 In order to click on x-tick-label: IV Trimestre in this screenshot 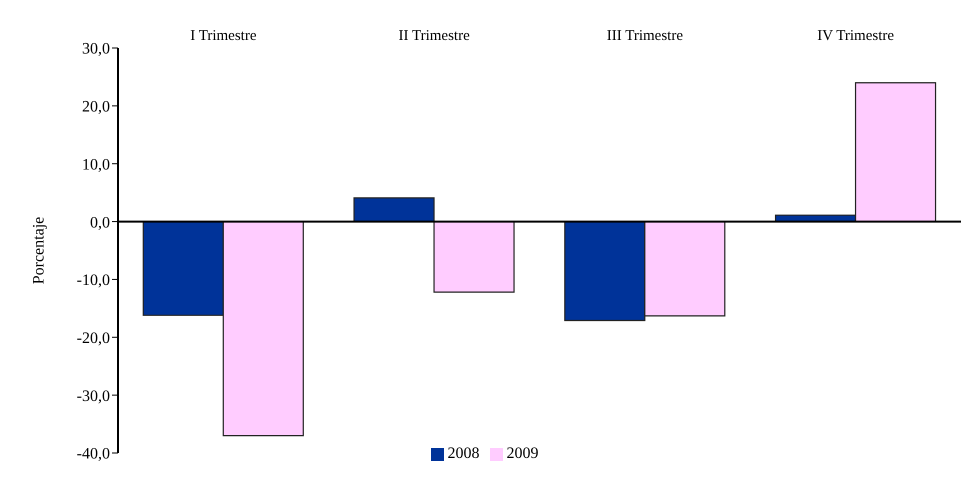, I will do `click(855, 36)`.